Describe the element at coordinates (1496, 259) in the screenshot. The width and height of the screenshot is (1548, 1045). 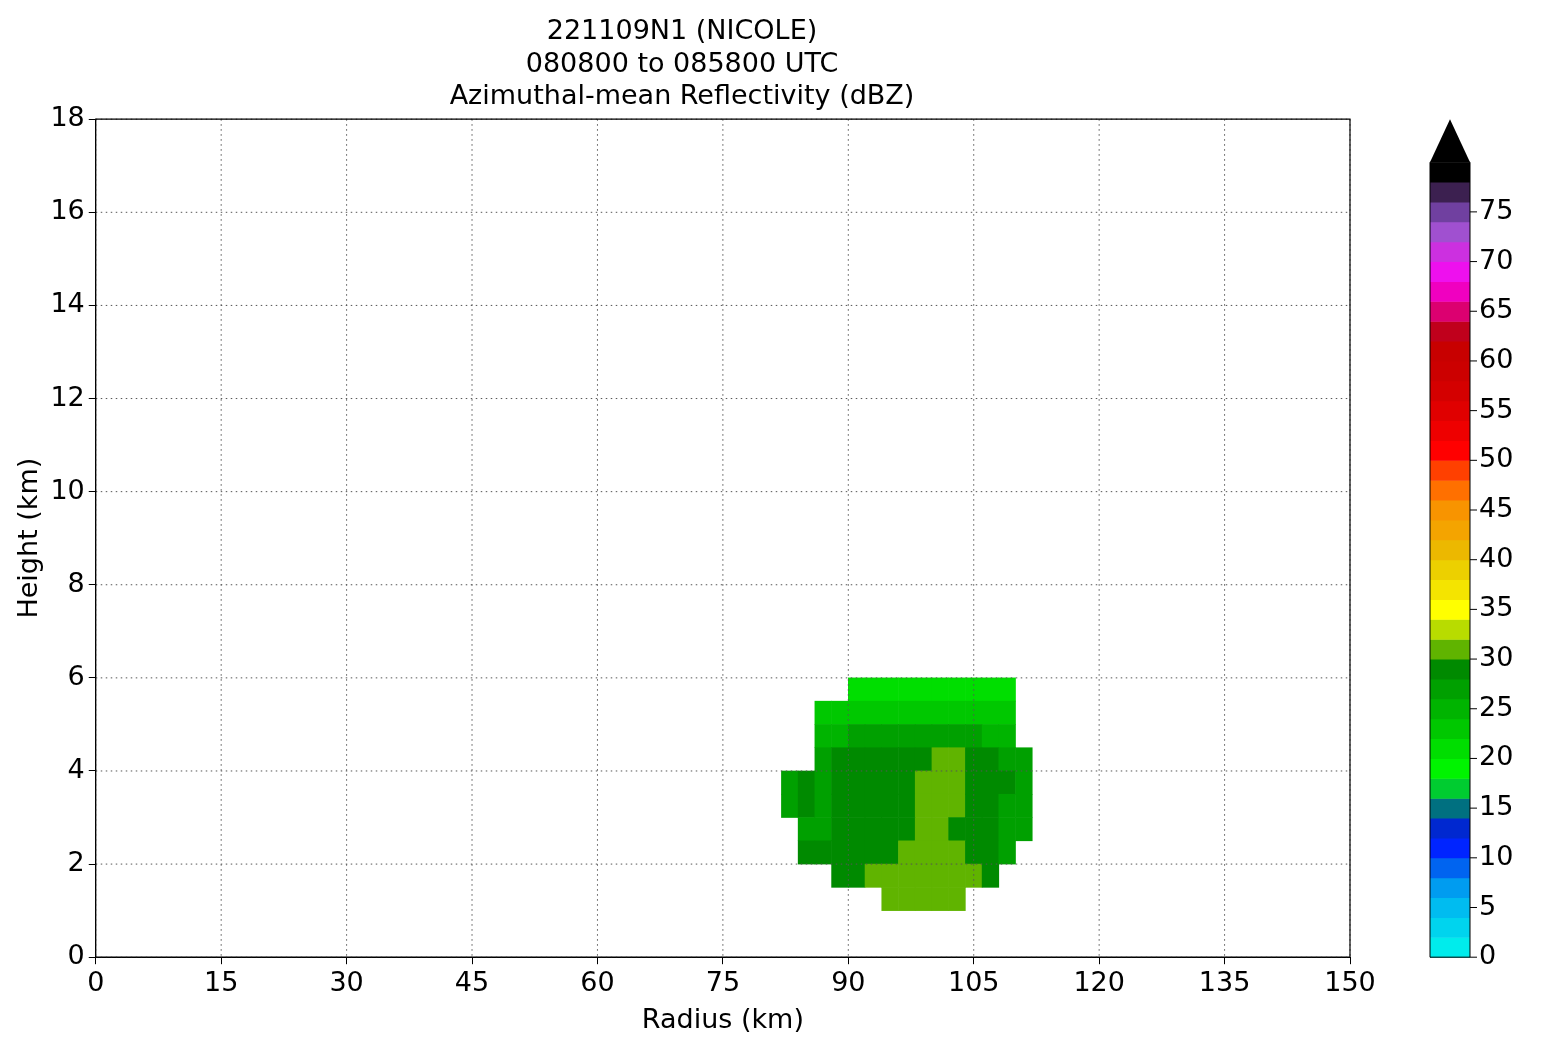
I see `color-bar-label: 70` at that location.